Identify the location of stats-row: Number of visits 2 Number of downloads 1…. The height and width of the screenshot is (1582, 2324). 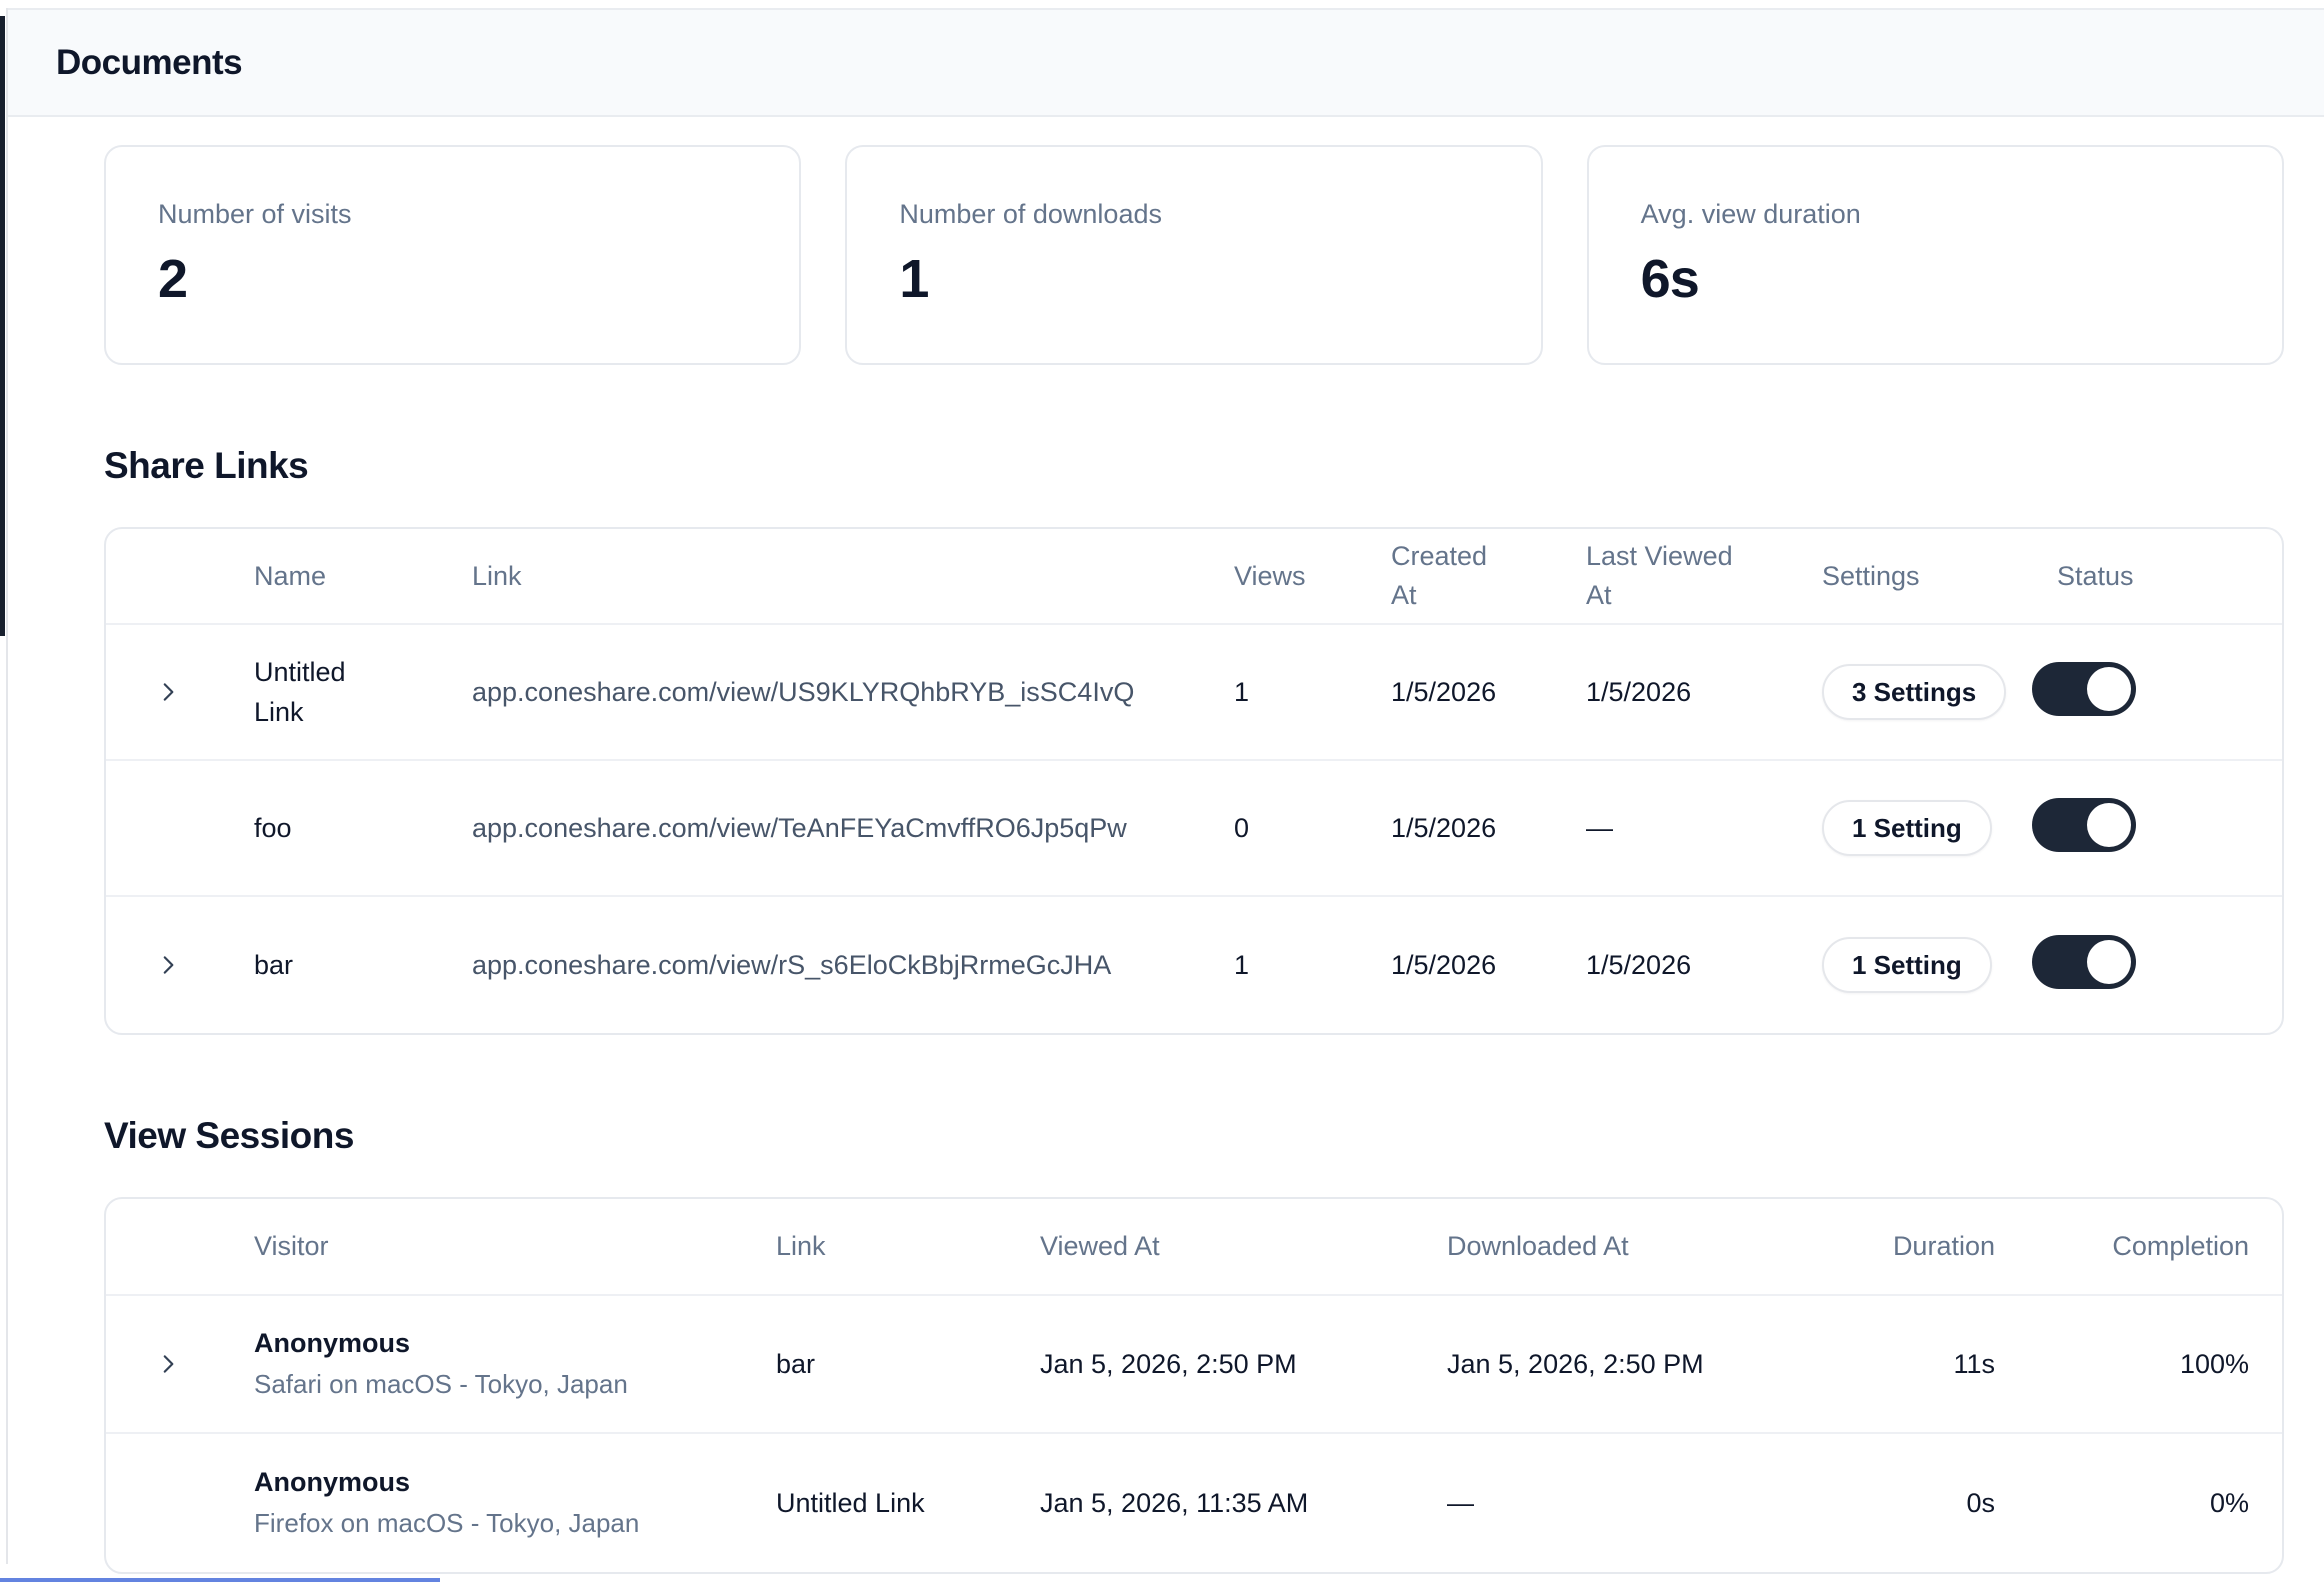
(1194, 255).